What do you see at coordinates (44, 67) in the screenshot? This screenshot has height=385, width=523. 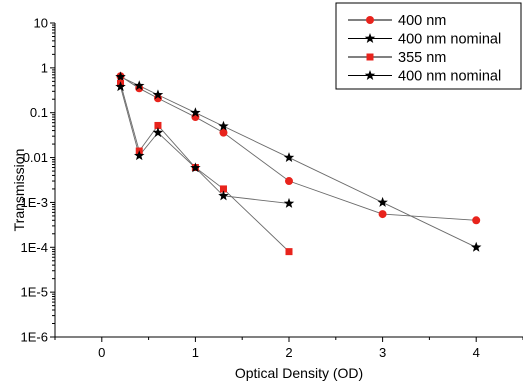 I see `y-tick-label: 1` at bounding box center [44, 67].